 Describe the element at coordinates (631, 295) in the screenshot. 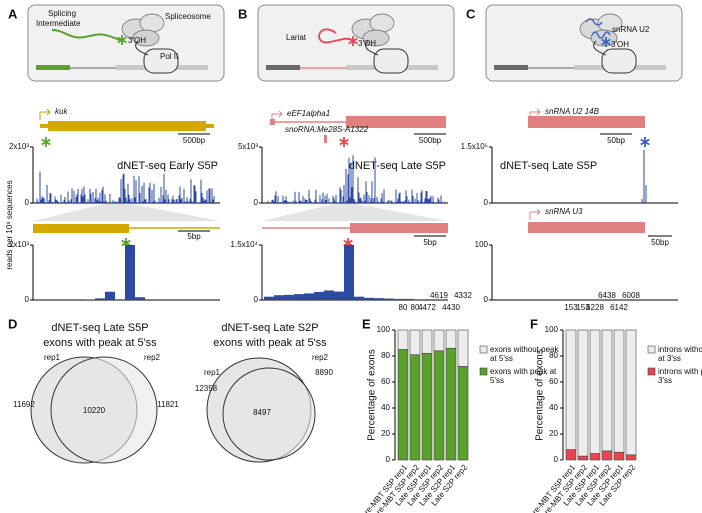

I see `total-label: 6008` at that location.